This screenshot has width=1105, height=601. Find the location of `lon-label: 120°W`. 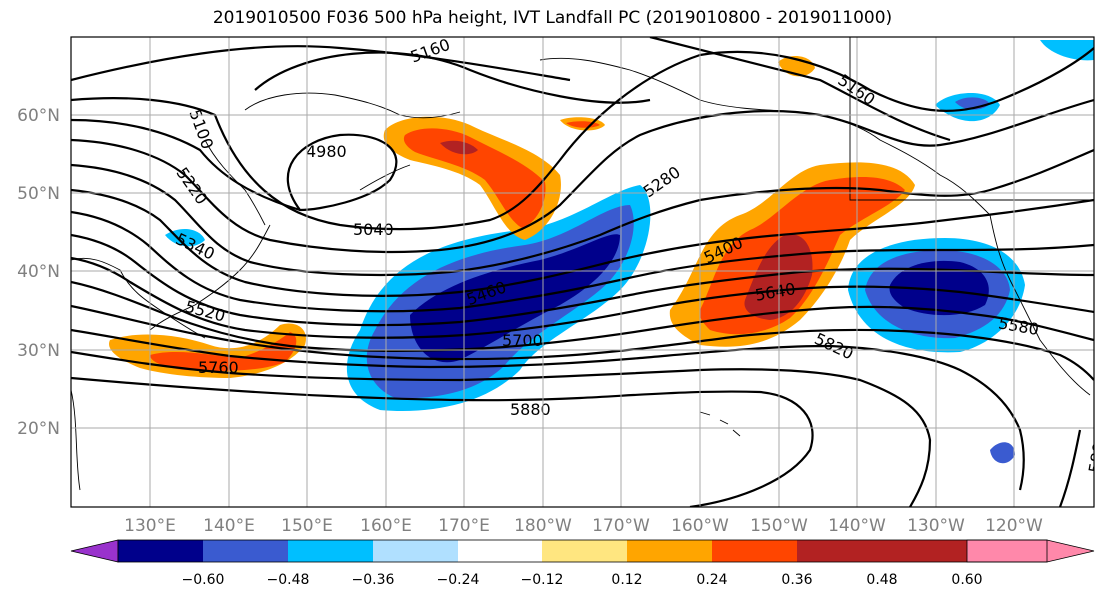

lon-label: 120°W is located at coordinates (1014, 526).